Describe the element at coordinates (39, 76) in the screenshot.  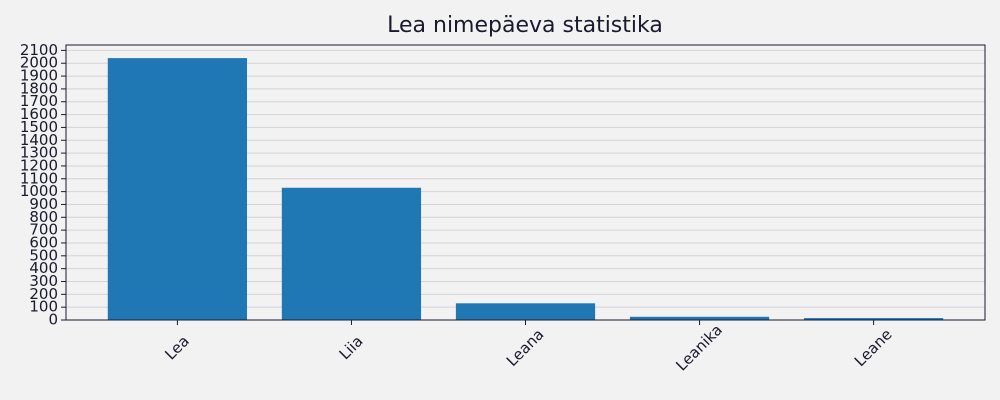
I see `y-tick-label: 1900` at that location.